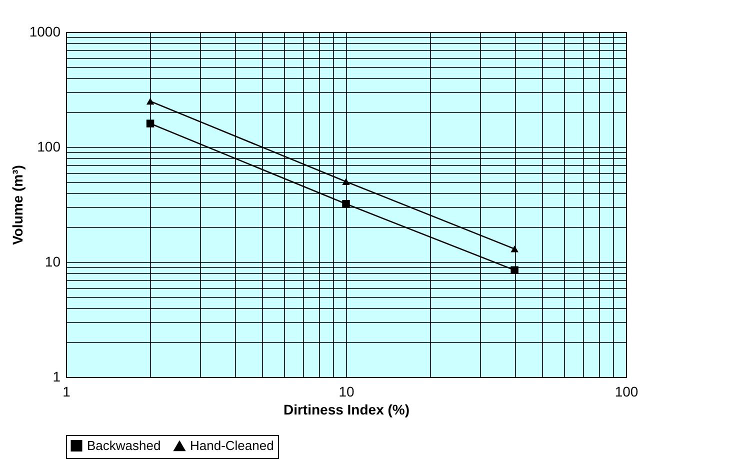 The height and width of the screenshot is (469, 734). What do you see at coordinates (45, 32) in the screenshot?
I see `y-tick-label: 1000` at bounding box center [45, 32].